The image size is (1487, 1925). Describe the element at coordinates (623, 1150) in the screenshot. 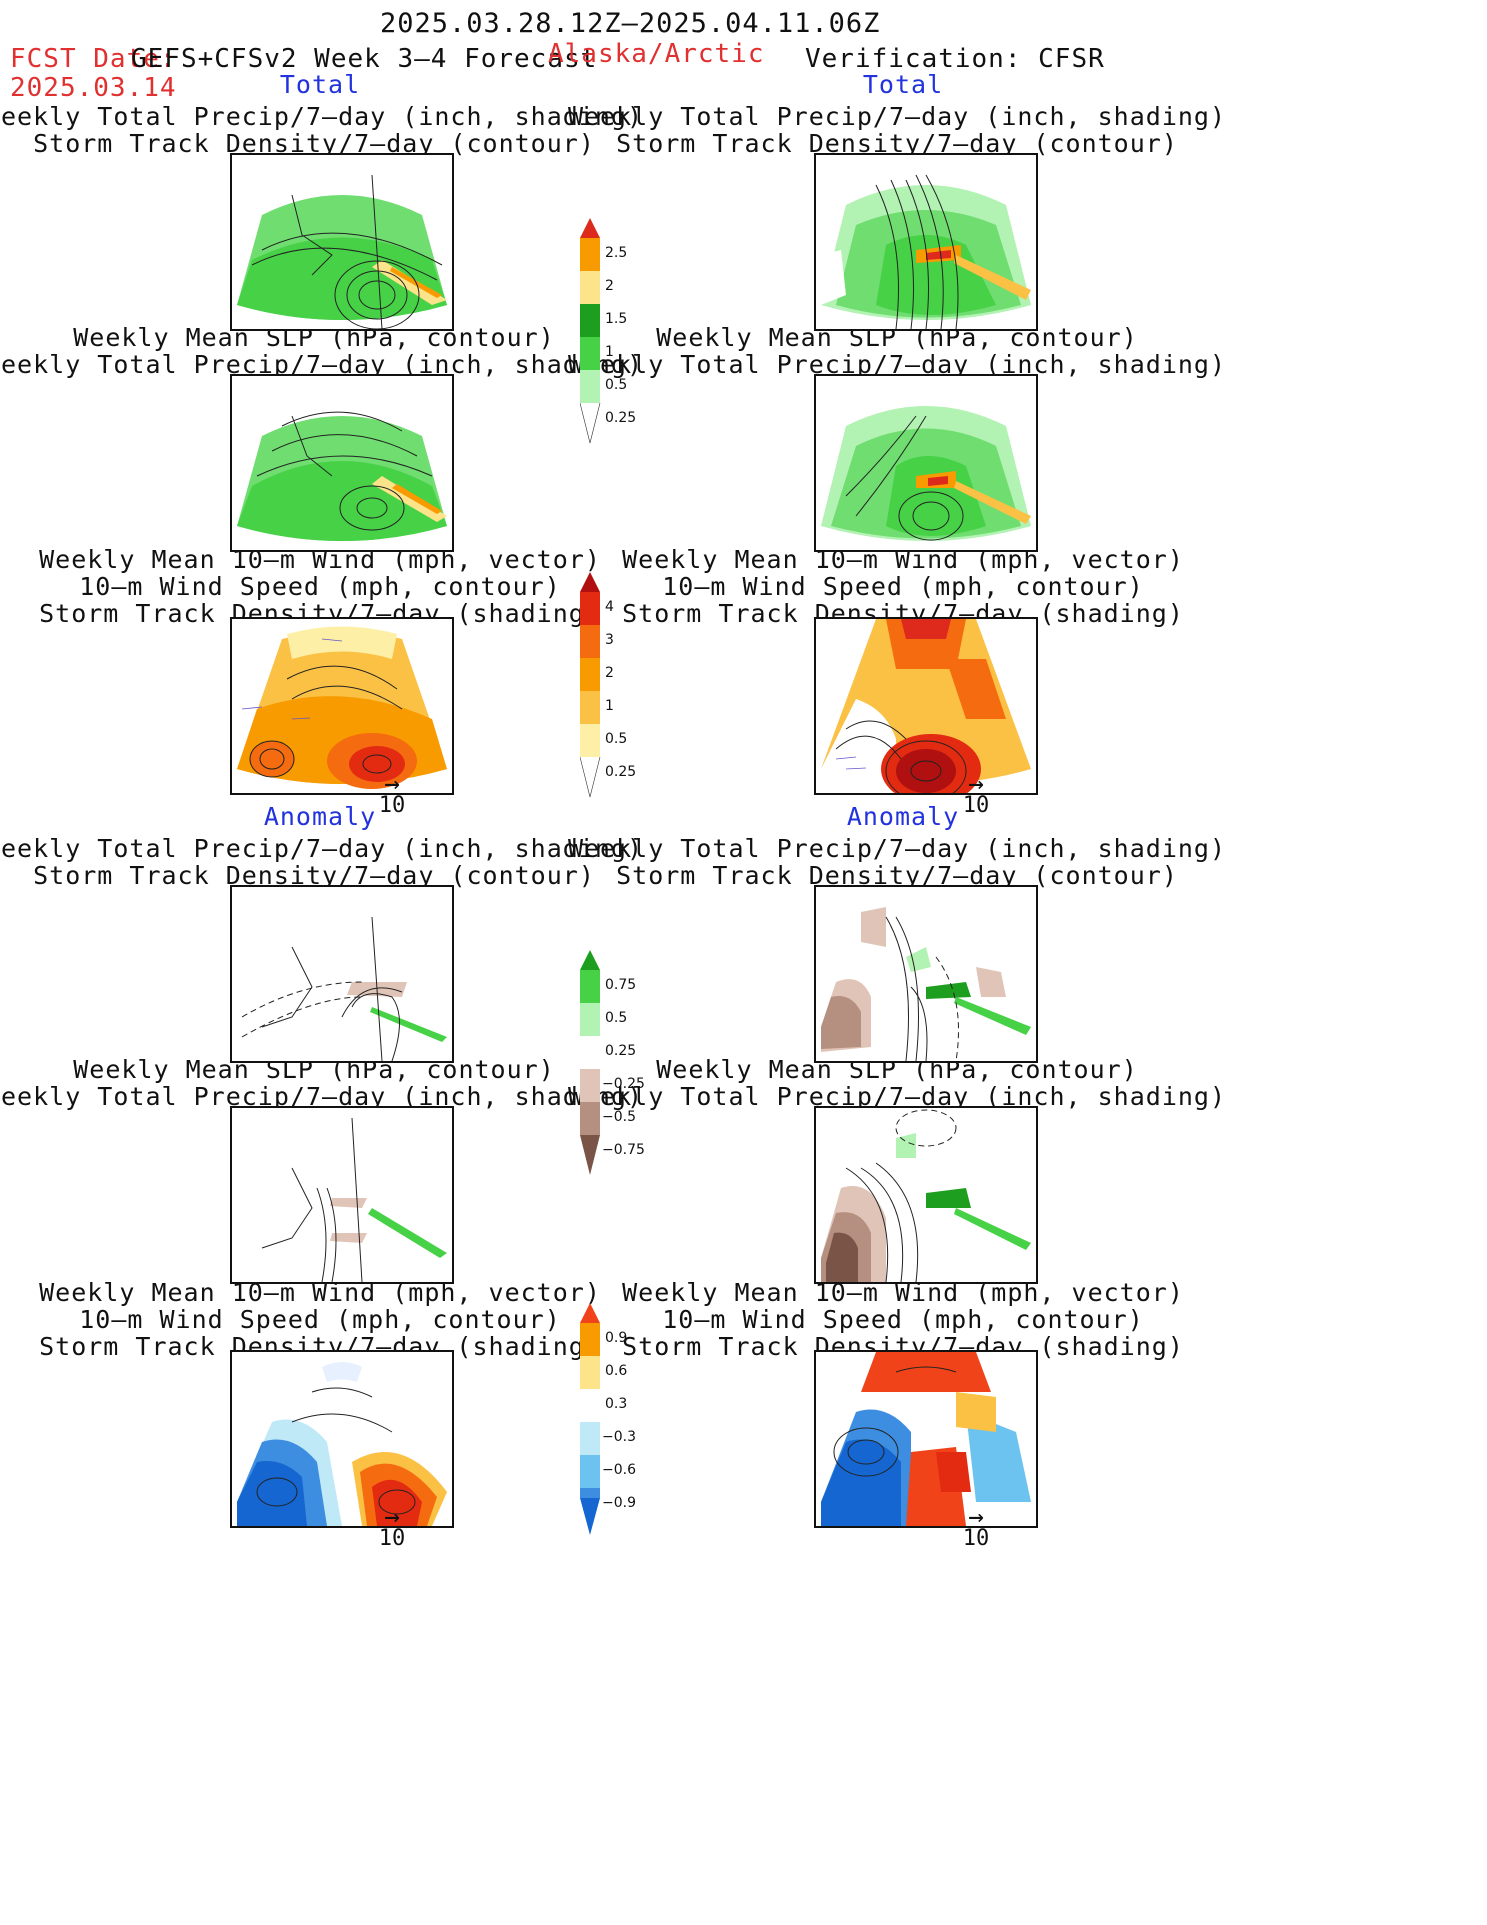

I see `colorbar-tick: −0.75` at that location.